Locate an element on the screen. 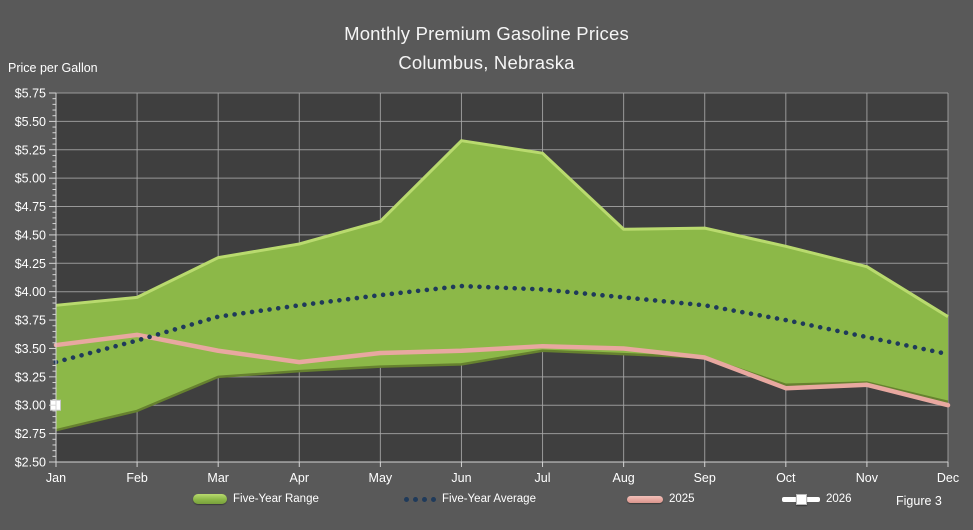 The image size is (973, 530). legend-label: Five-Year Range is located at coordinates (276, 499).